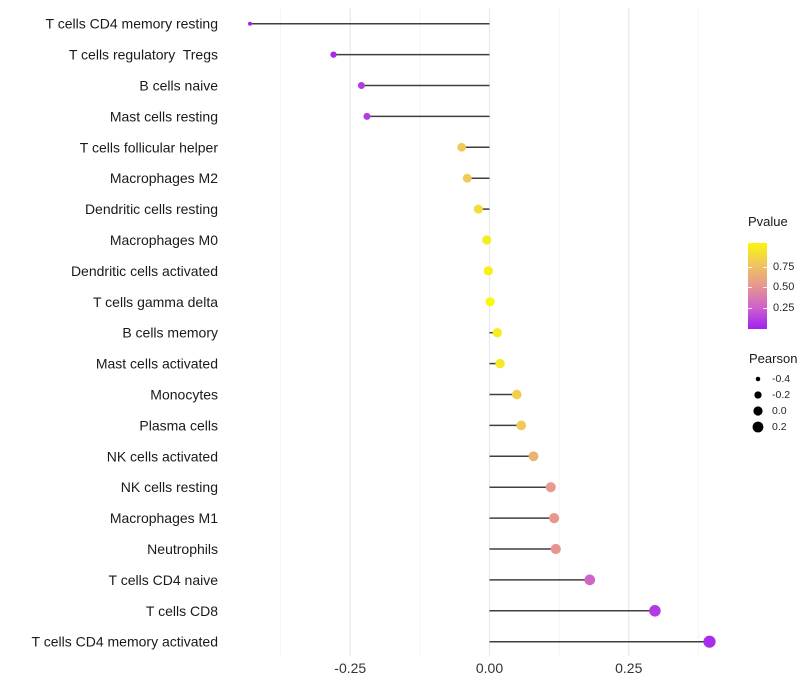  I want to click on x-tick-label: -0.25, so click(350, 668).